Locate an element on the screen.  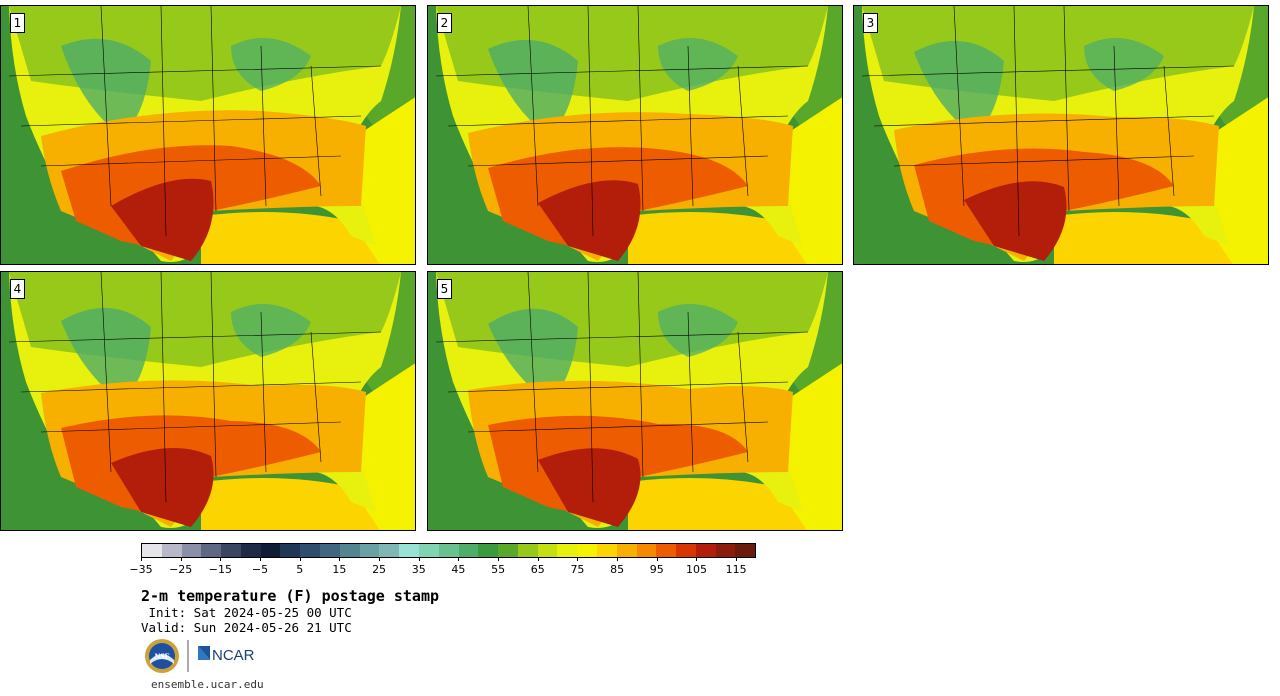
forecast-panel-3: 3 is located at coordinates (1061, 135).